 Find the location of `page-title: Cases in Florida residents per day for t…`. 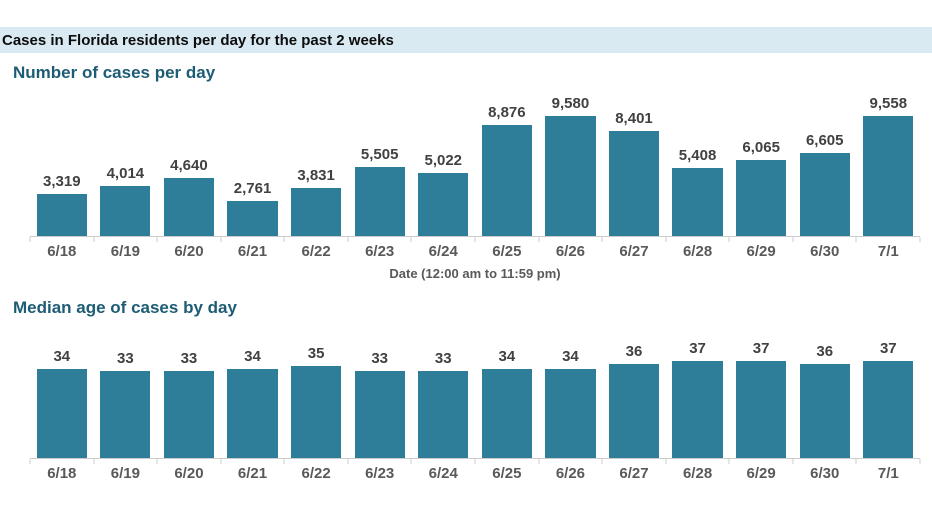

page-title: Cases in Florida residents per day for t… is located at coordinates (198, 40).